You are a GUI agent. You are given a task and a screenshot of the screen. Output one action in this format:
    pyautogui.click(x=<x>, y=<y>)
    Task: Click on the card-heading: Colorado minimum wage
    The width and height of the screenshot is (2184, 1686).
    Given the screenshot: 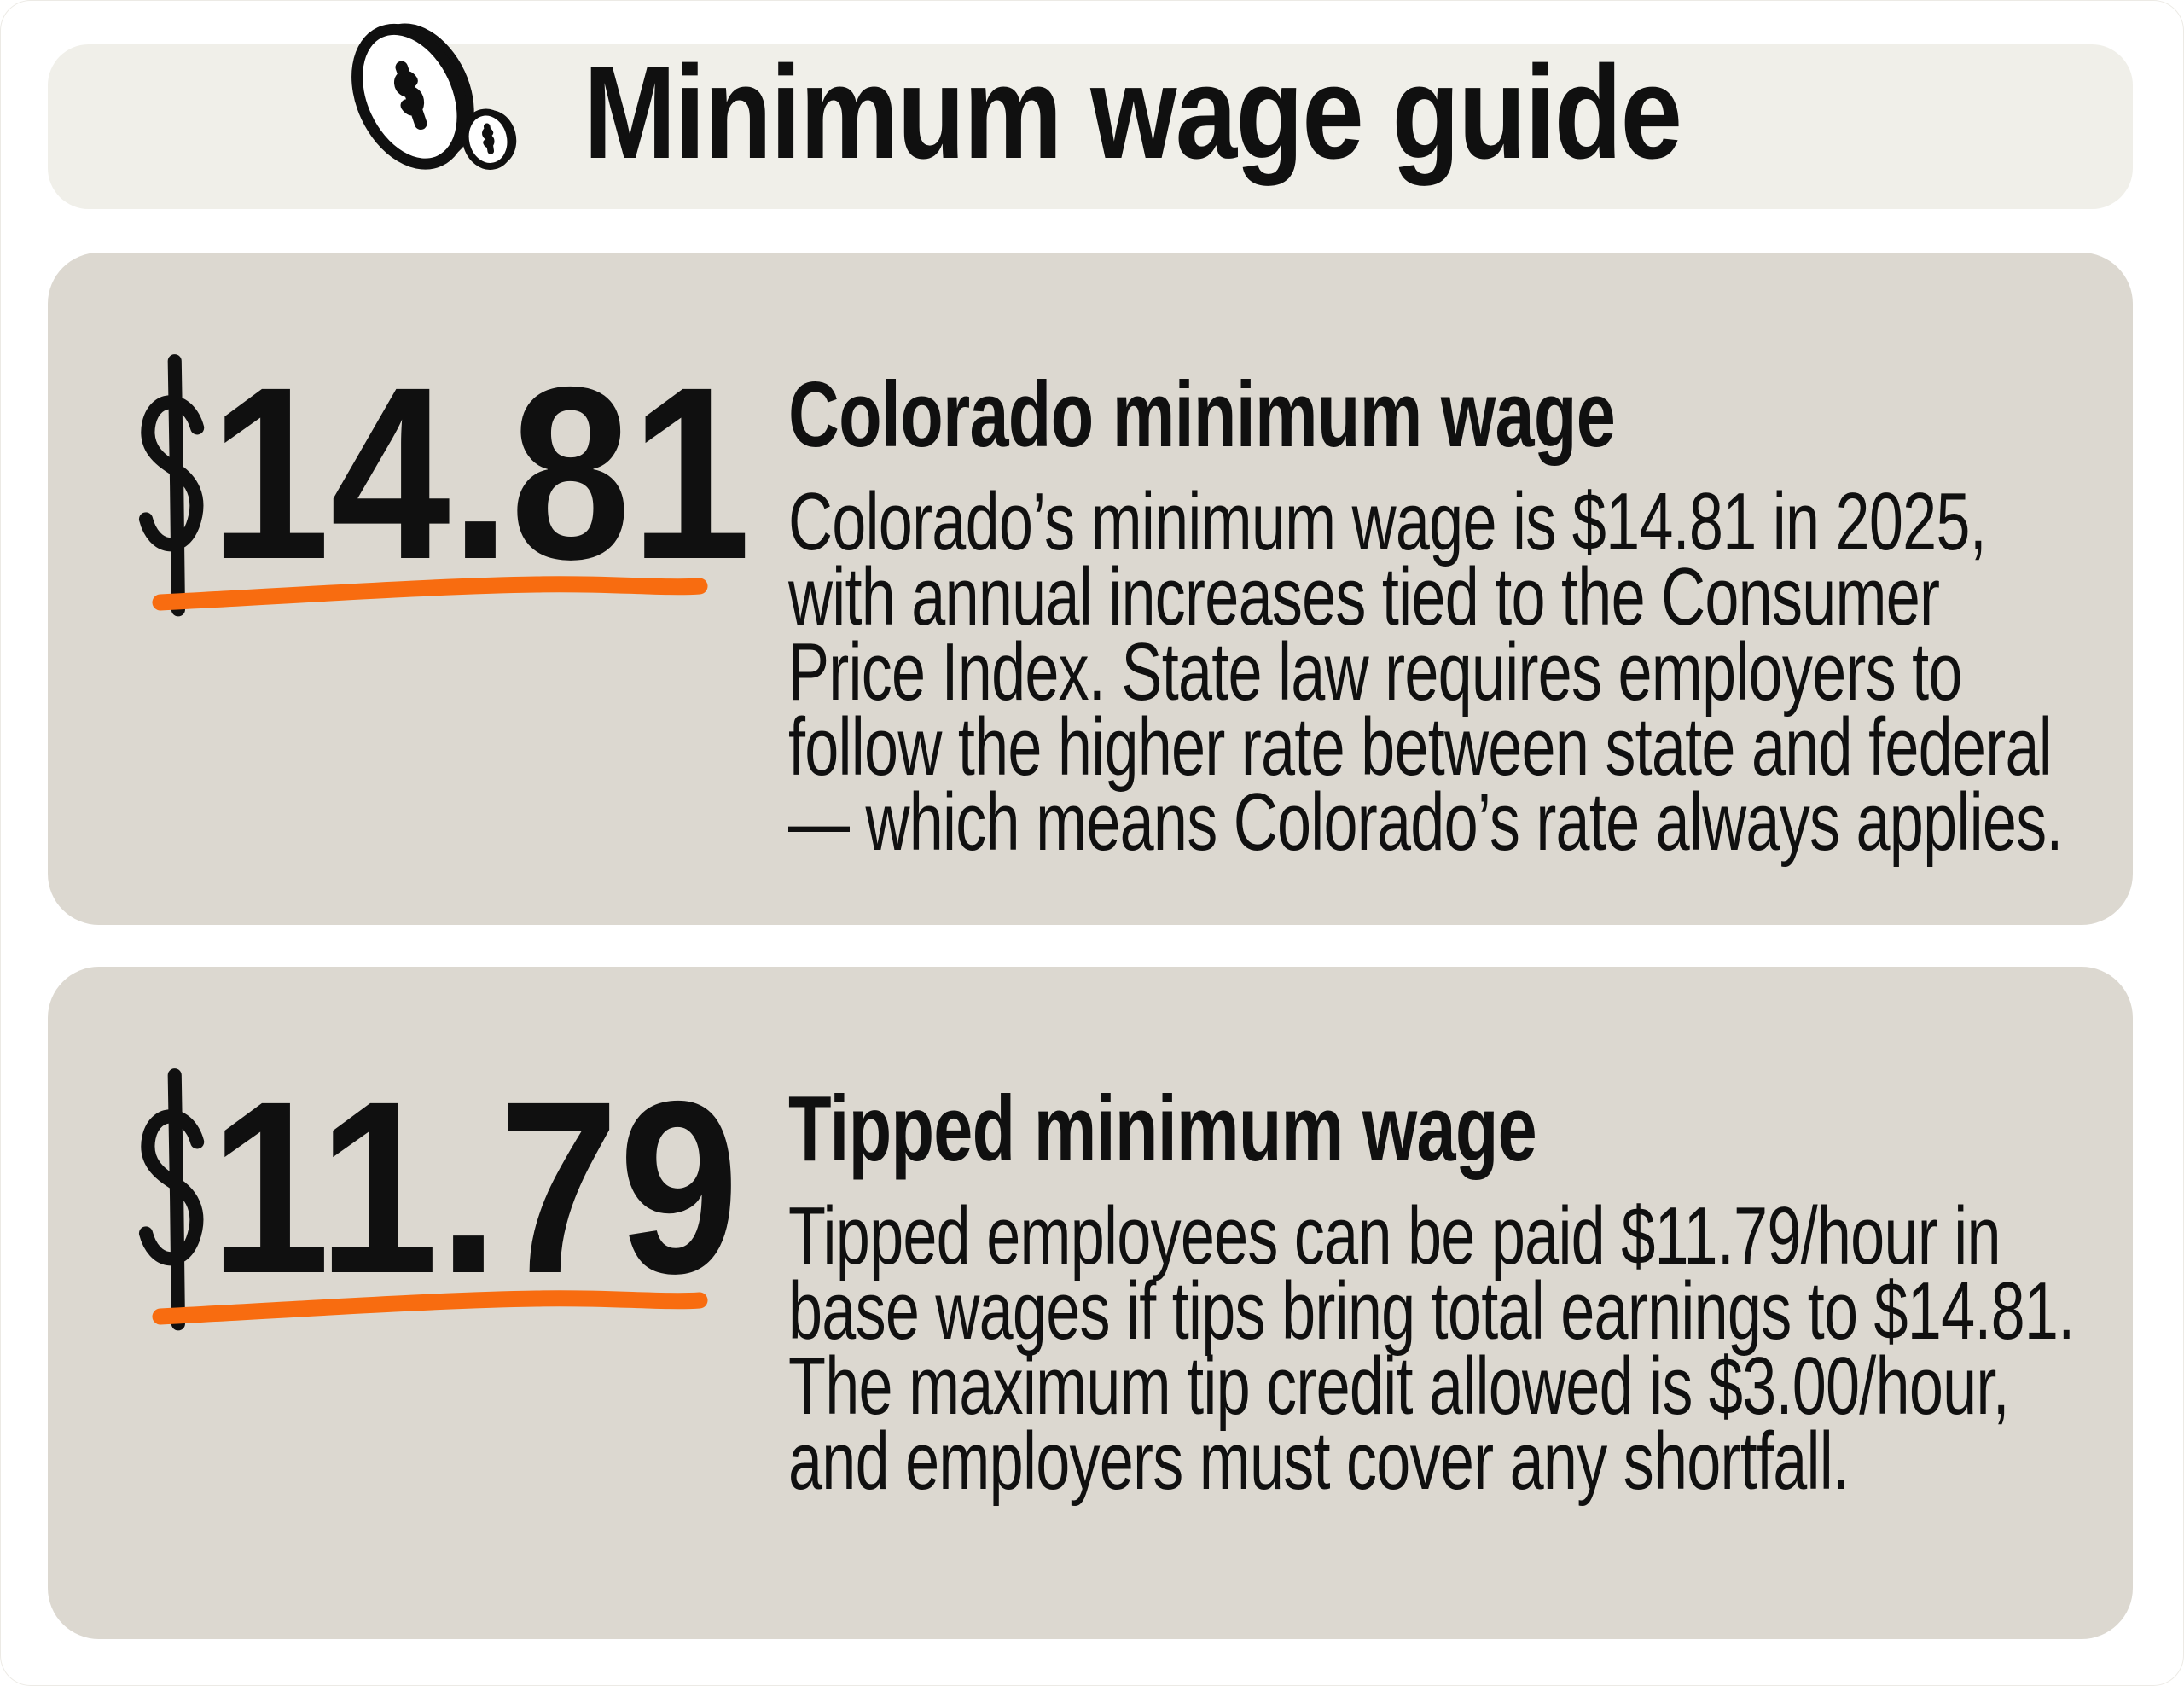 What is the action you would take?
    pyautogui.click(x=1202, y=415)
    